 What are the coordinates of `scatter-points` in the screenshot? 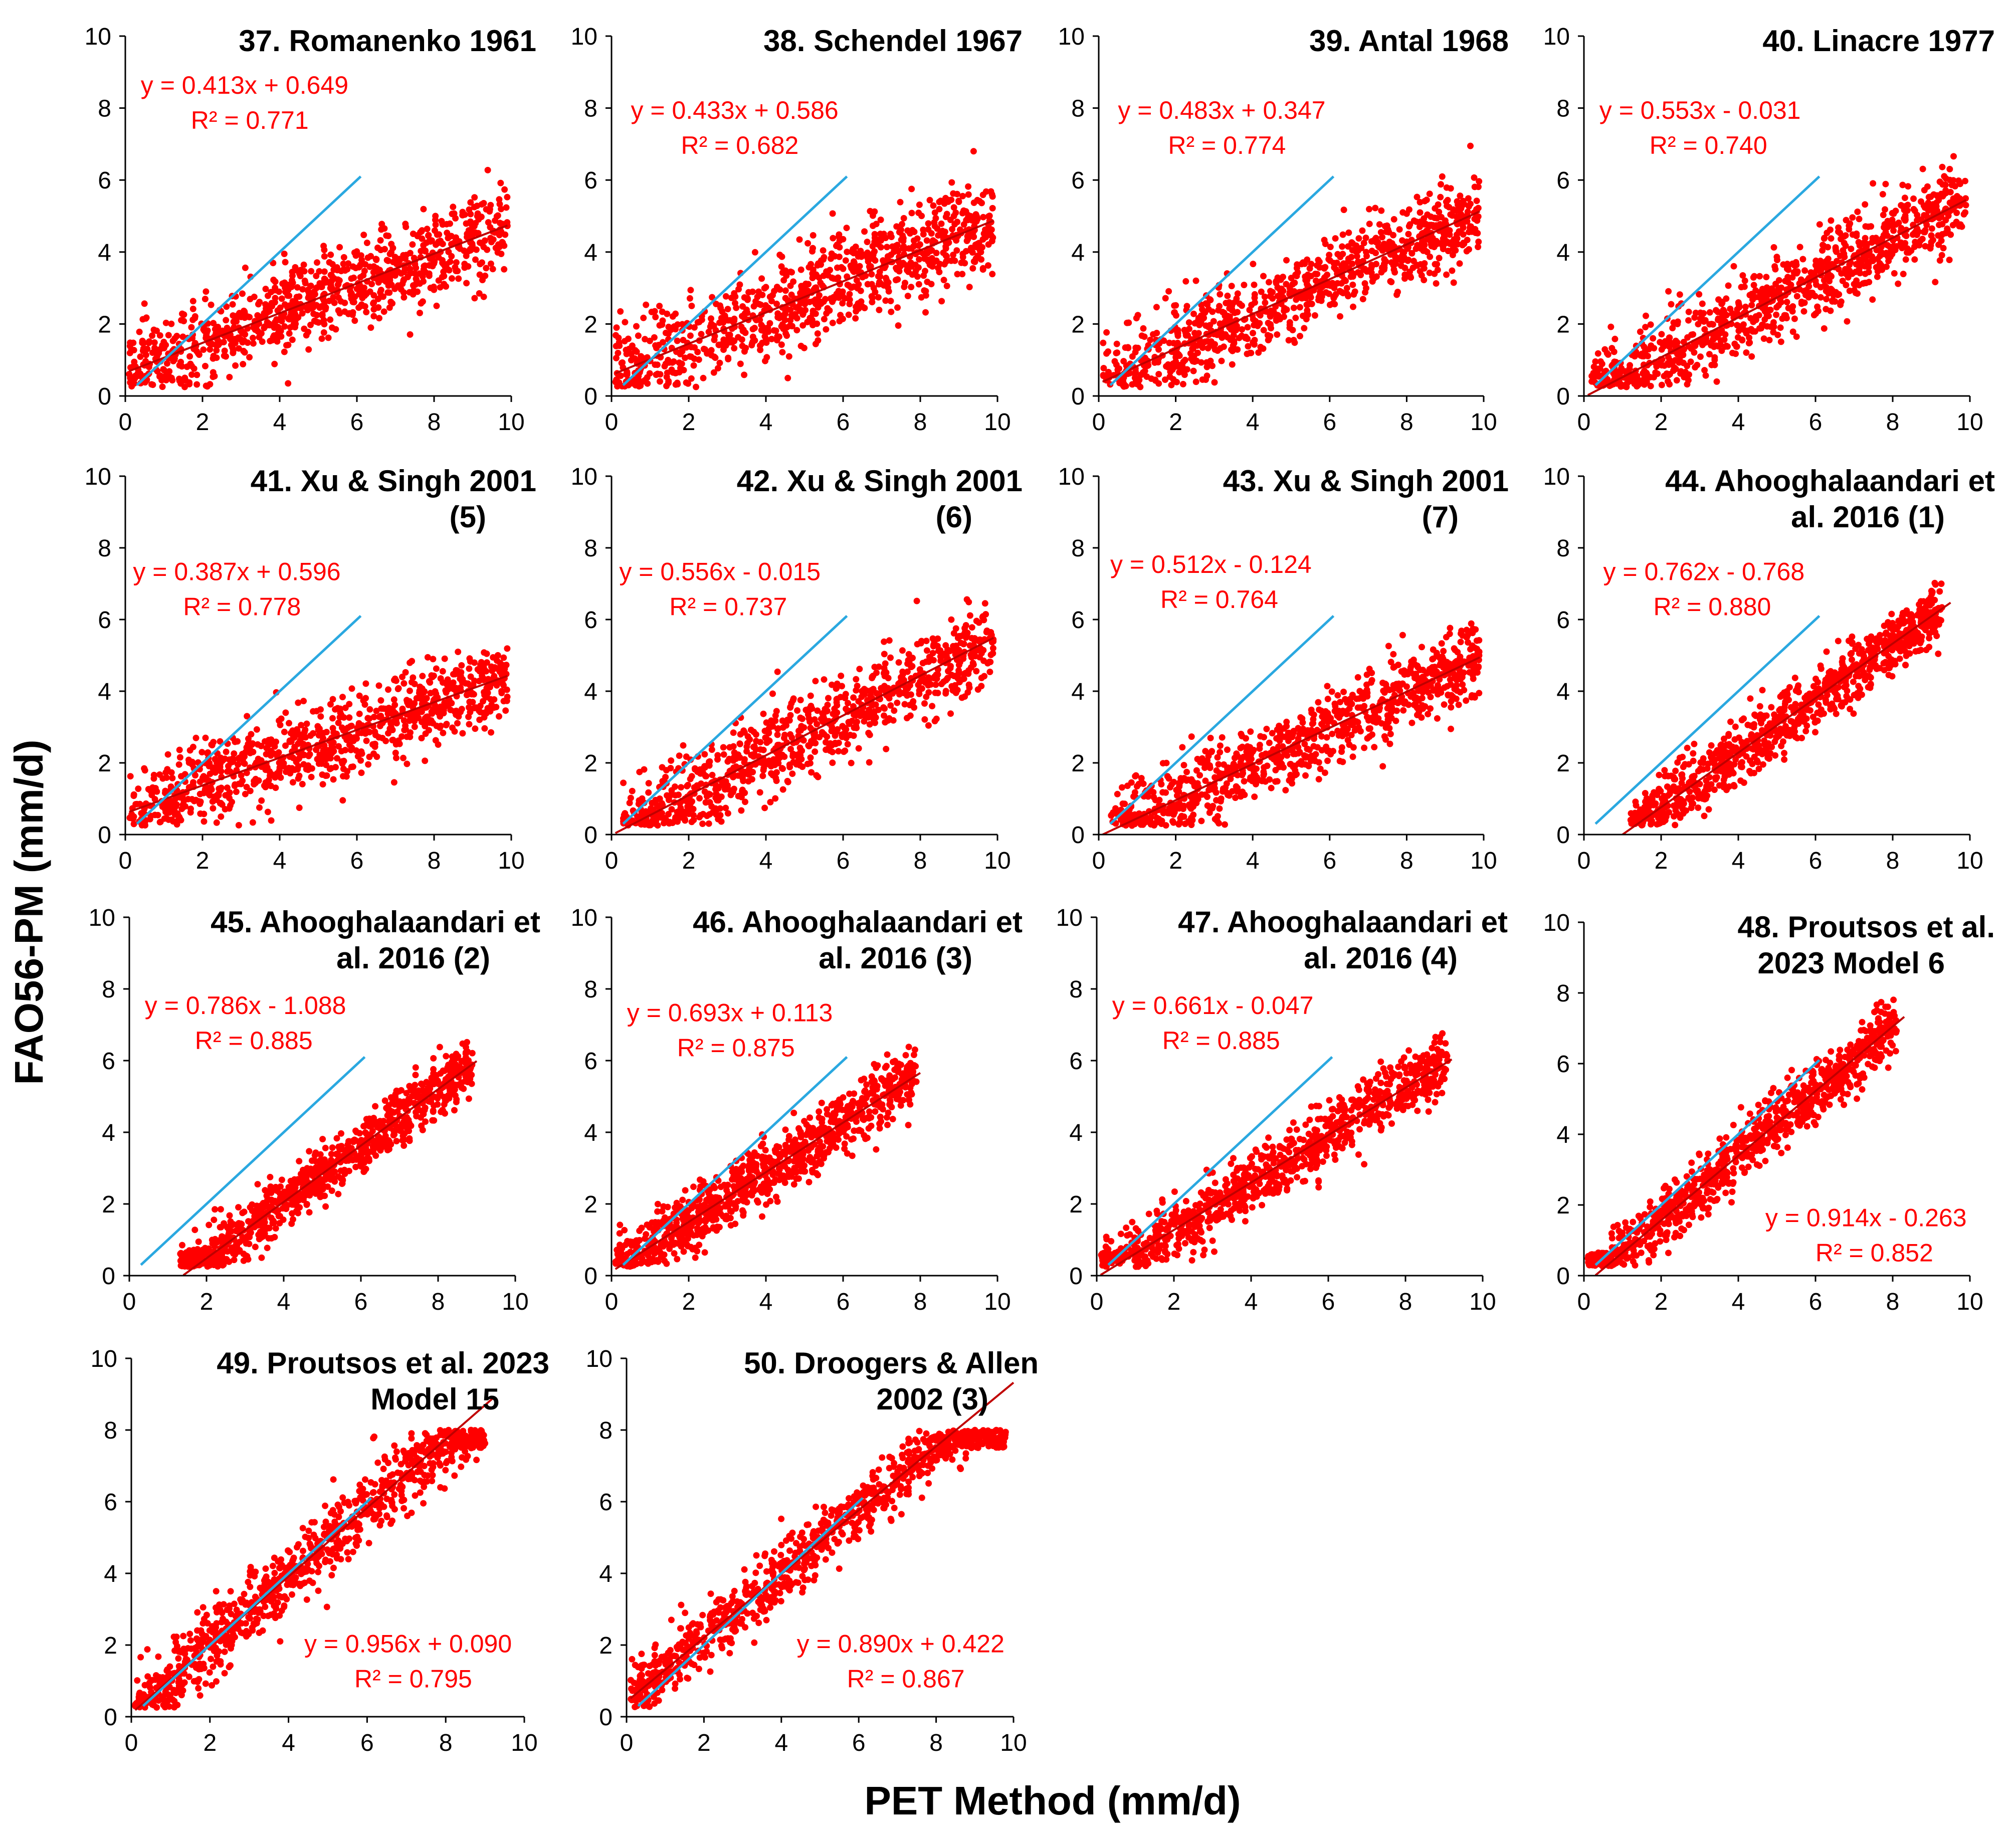 It's located at (808, 712).